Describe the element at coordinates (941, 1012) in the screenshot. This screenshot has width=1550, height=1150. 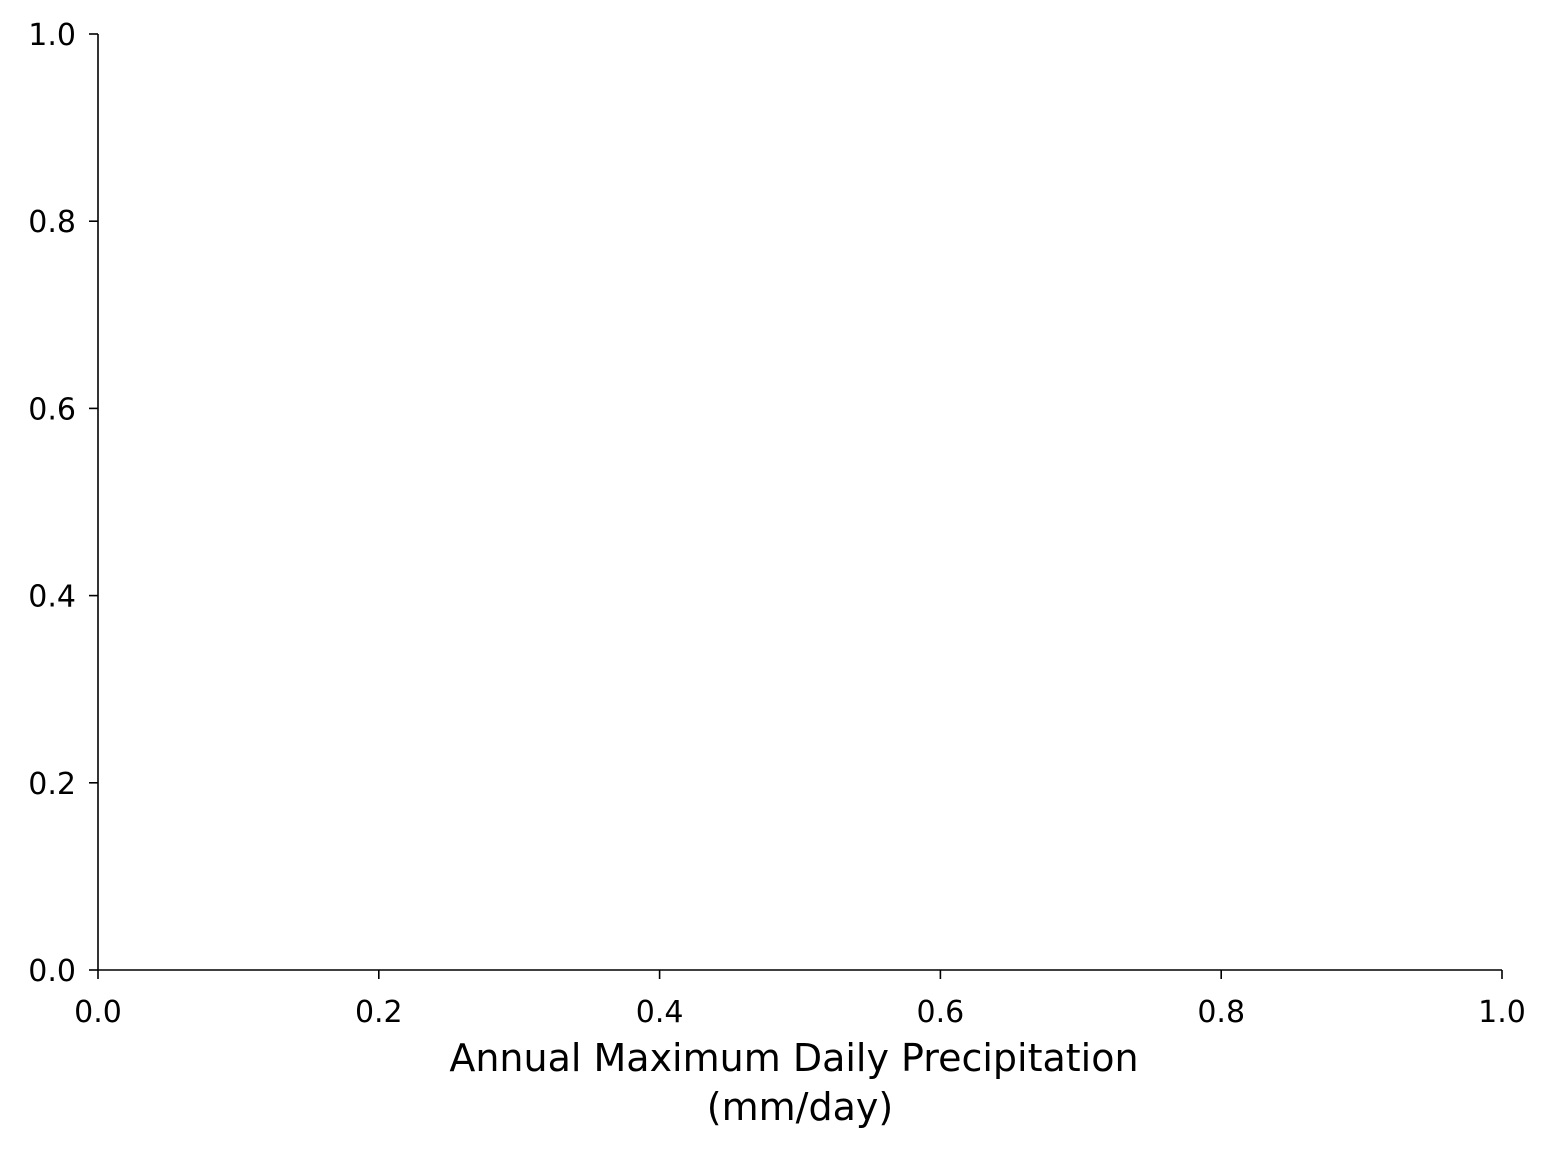
I see `x-tick-label: 0.6` at that location.